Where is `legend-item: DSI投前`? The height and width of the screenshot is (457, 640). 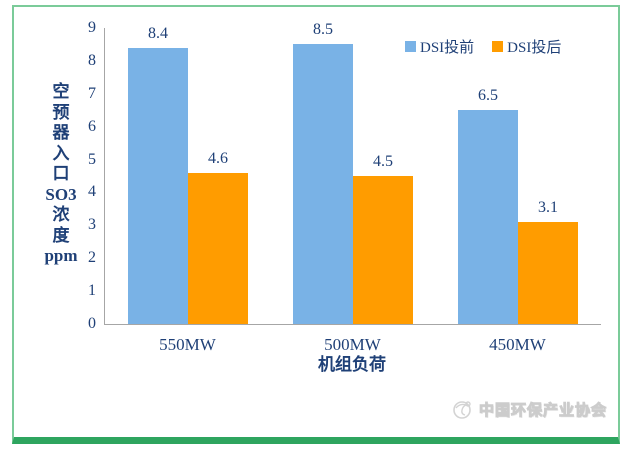 legend-item: DSI投前 is located at coordinates (439, 46).